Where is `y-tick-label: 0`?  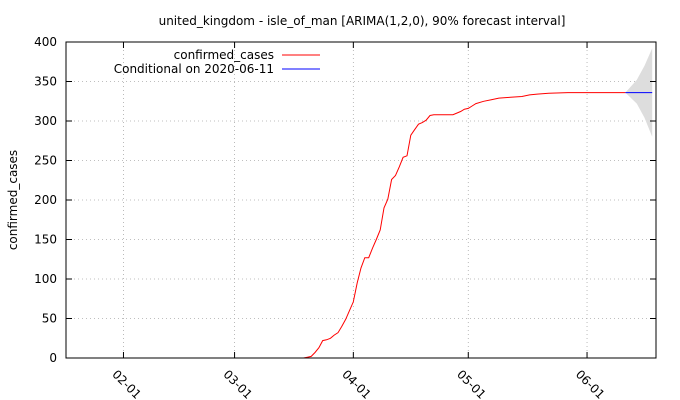
y-tick-label: 0 is located at coordinates (53, 358).